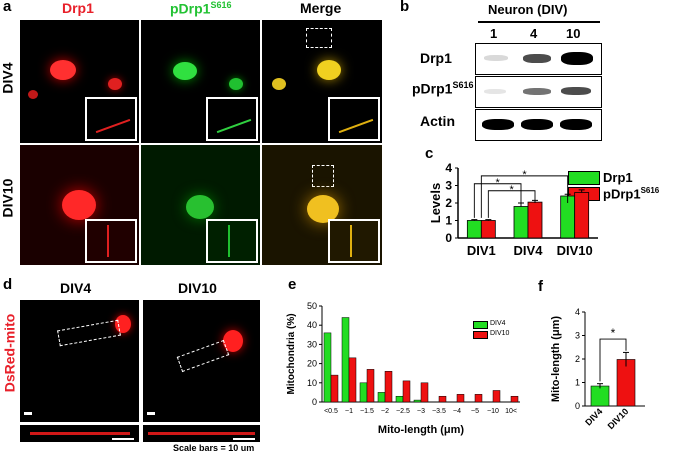  Describe the element at coordinates (457, 411) in the screenshot. I see `x-tick-label: ~4` at that location.